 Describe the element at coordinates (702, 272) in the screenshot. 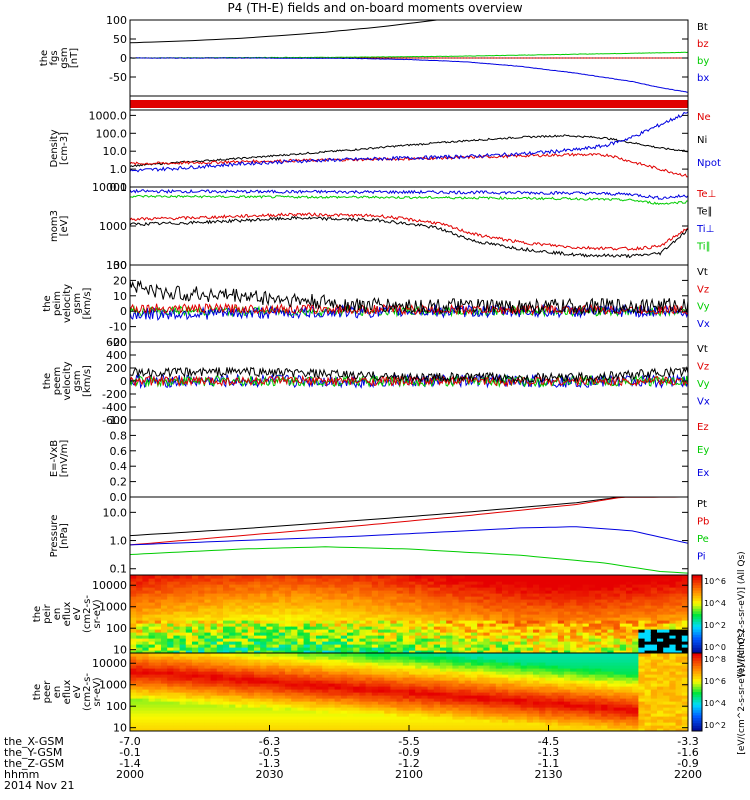

I see `legend-peim-Vt: Vt` at that location.